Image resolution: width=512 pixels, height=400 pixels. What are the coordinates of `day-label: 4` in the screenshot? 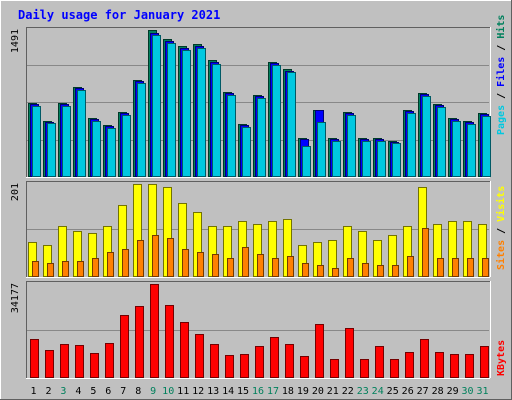 It's located at (78, 391).